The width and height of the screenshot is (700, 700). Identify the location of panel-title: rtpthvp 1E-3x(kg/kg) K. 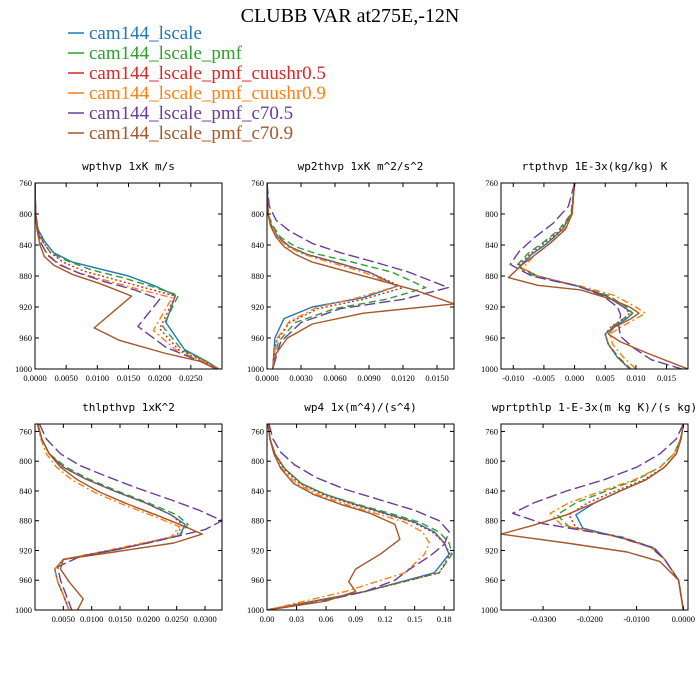
(595, 166).